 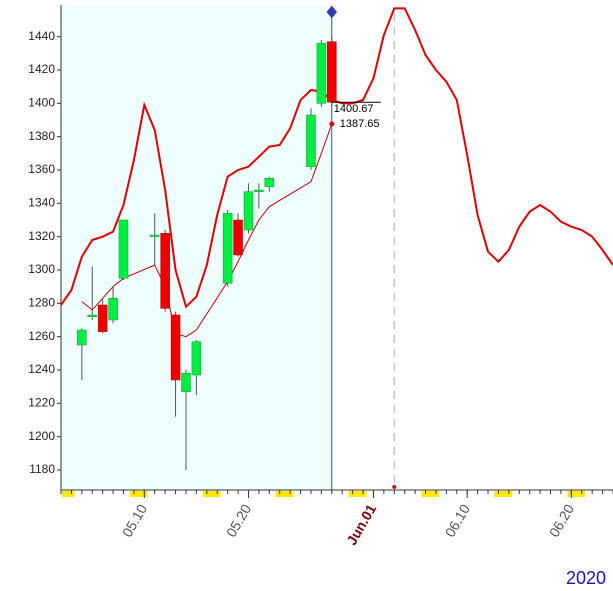 I want to click on y-tick-label: 1400, so click(x=41, y=103).